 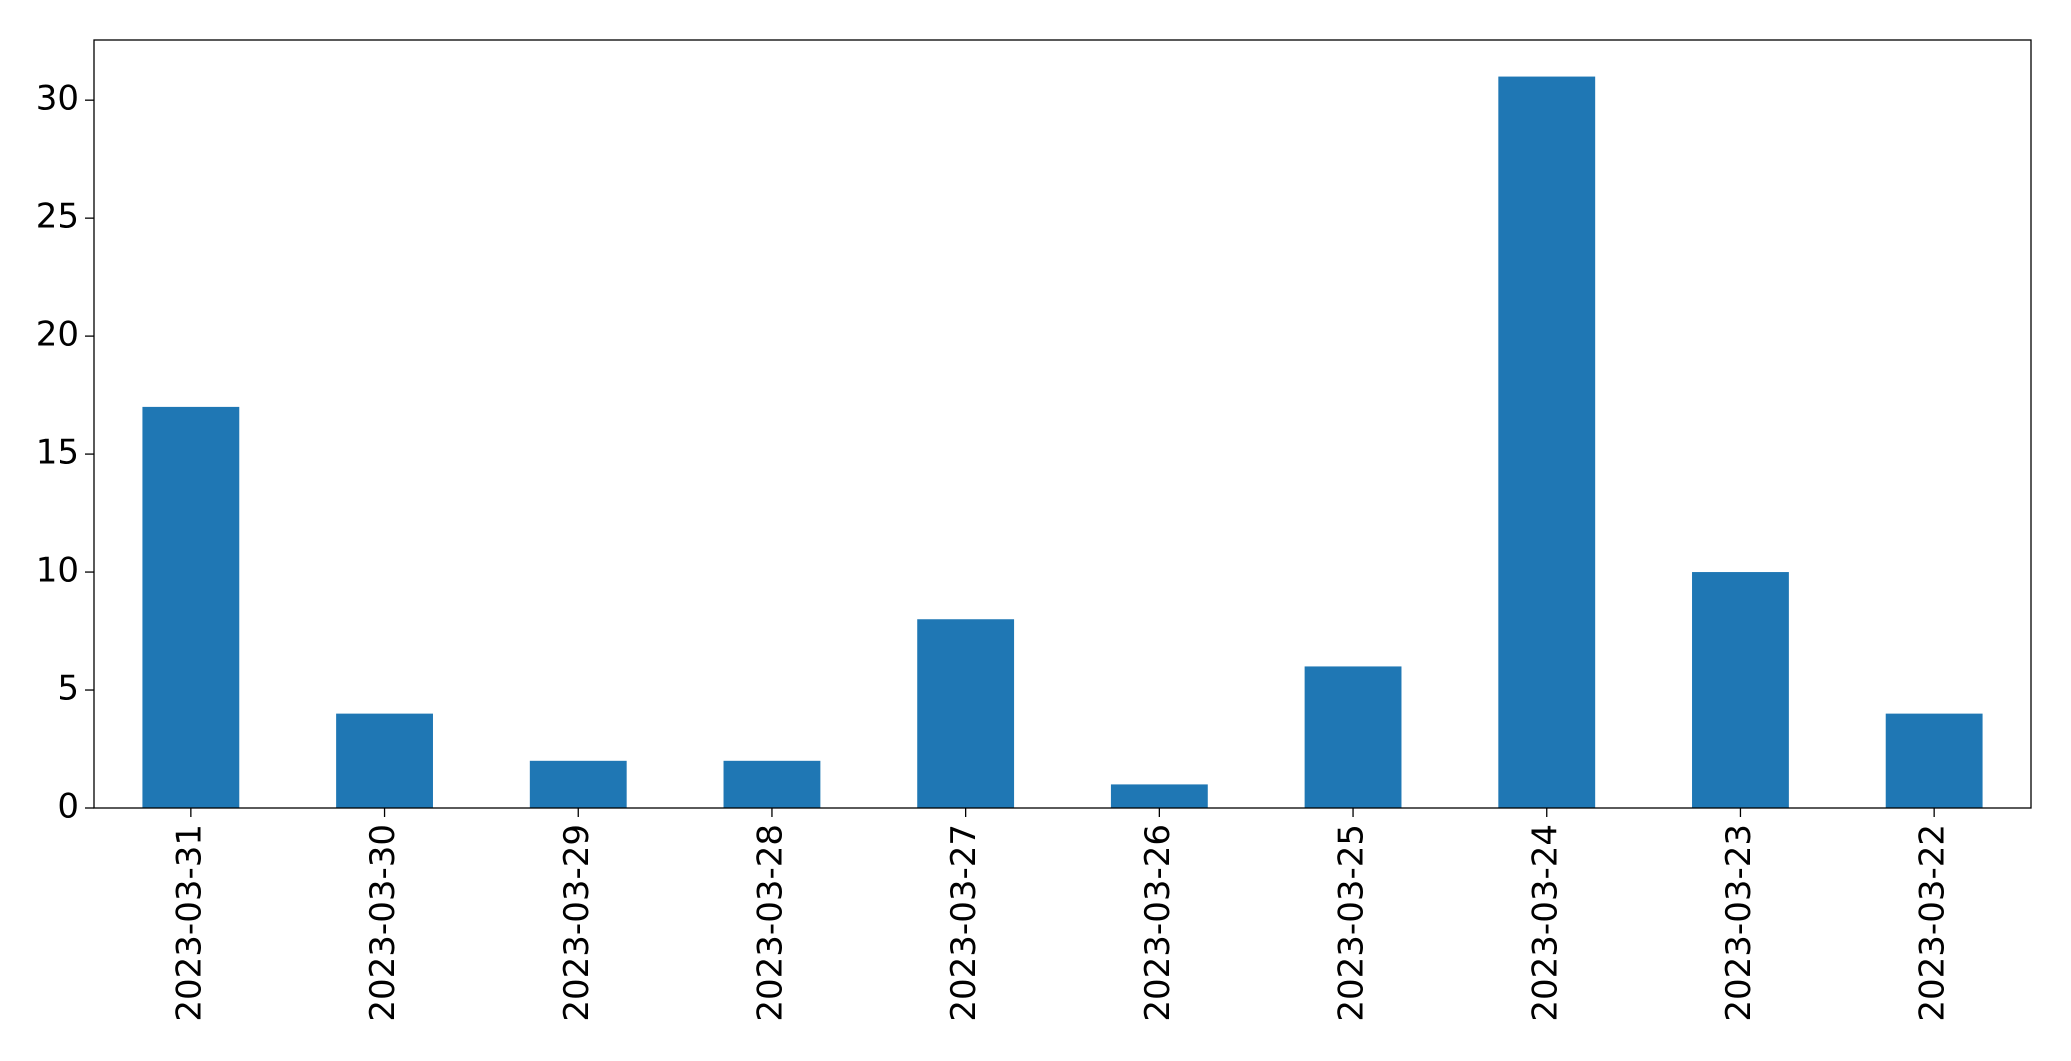 I want to click on x-tick-label: 2023-03-23, so click(x=1739, y=923).